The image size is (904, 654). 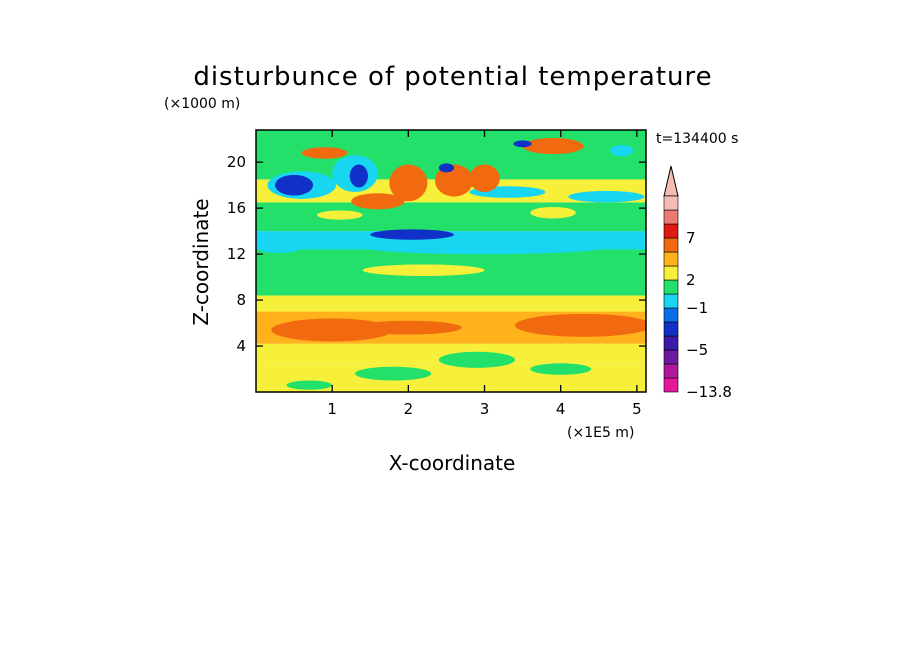 I want to click on y-axis: 4 8 12 16 20, so click(x=436, y=254).